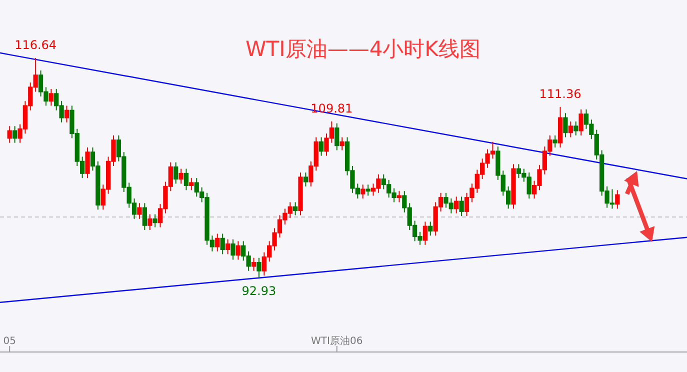 This screenshot has height=372, width=687. Describe the element at coordinates (363, 49) in the screenshot. I see `chart-title: WTI原油——4小时K线图` at that location.